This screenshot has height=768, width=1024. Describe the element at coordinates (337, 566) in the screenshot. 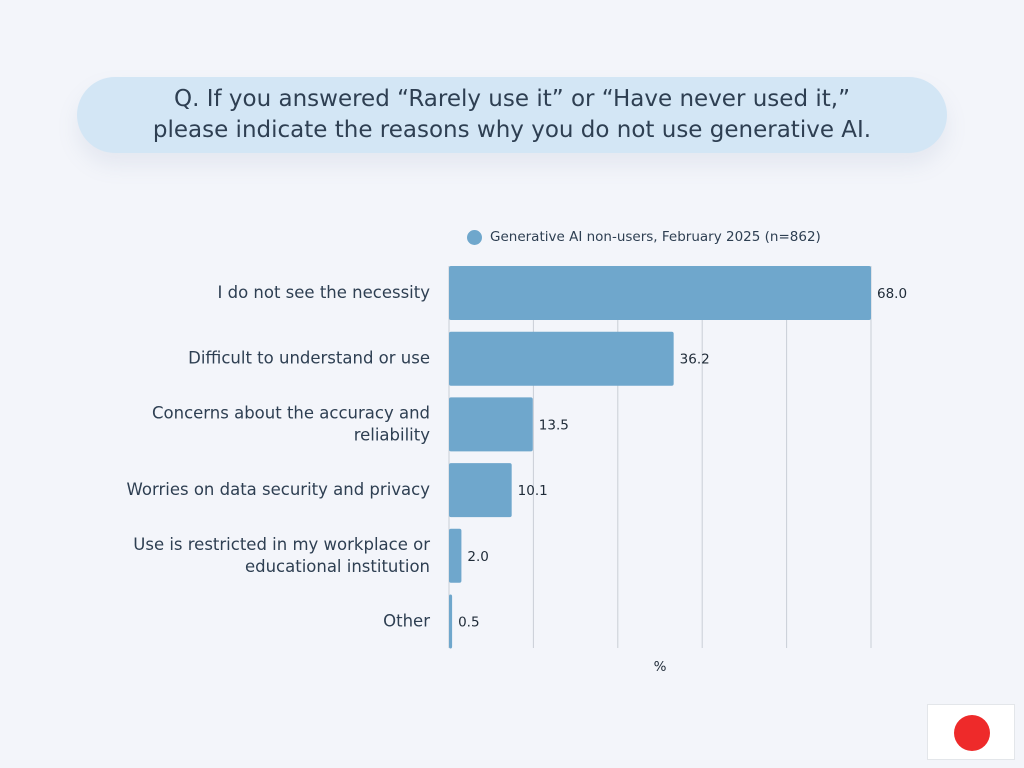

I see `category-label: educational institution` at that location.